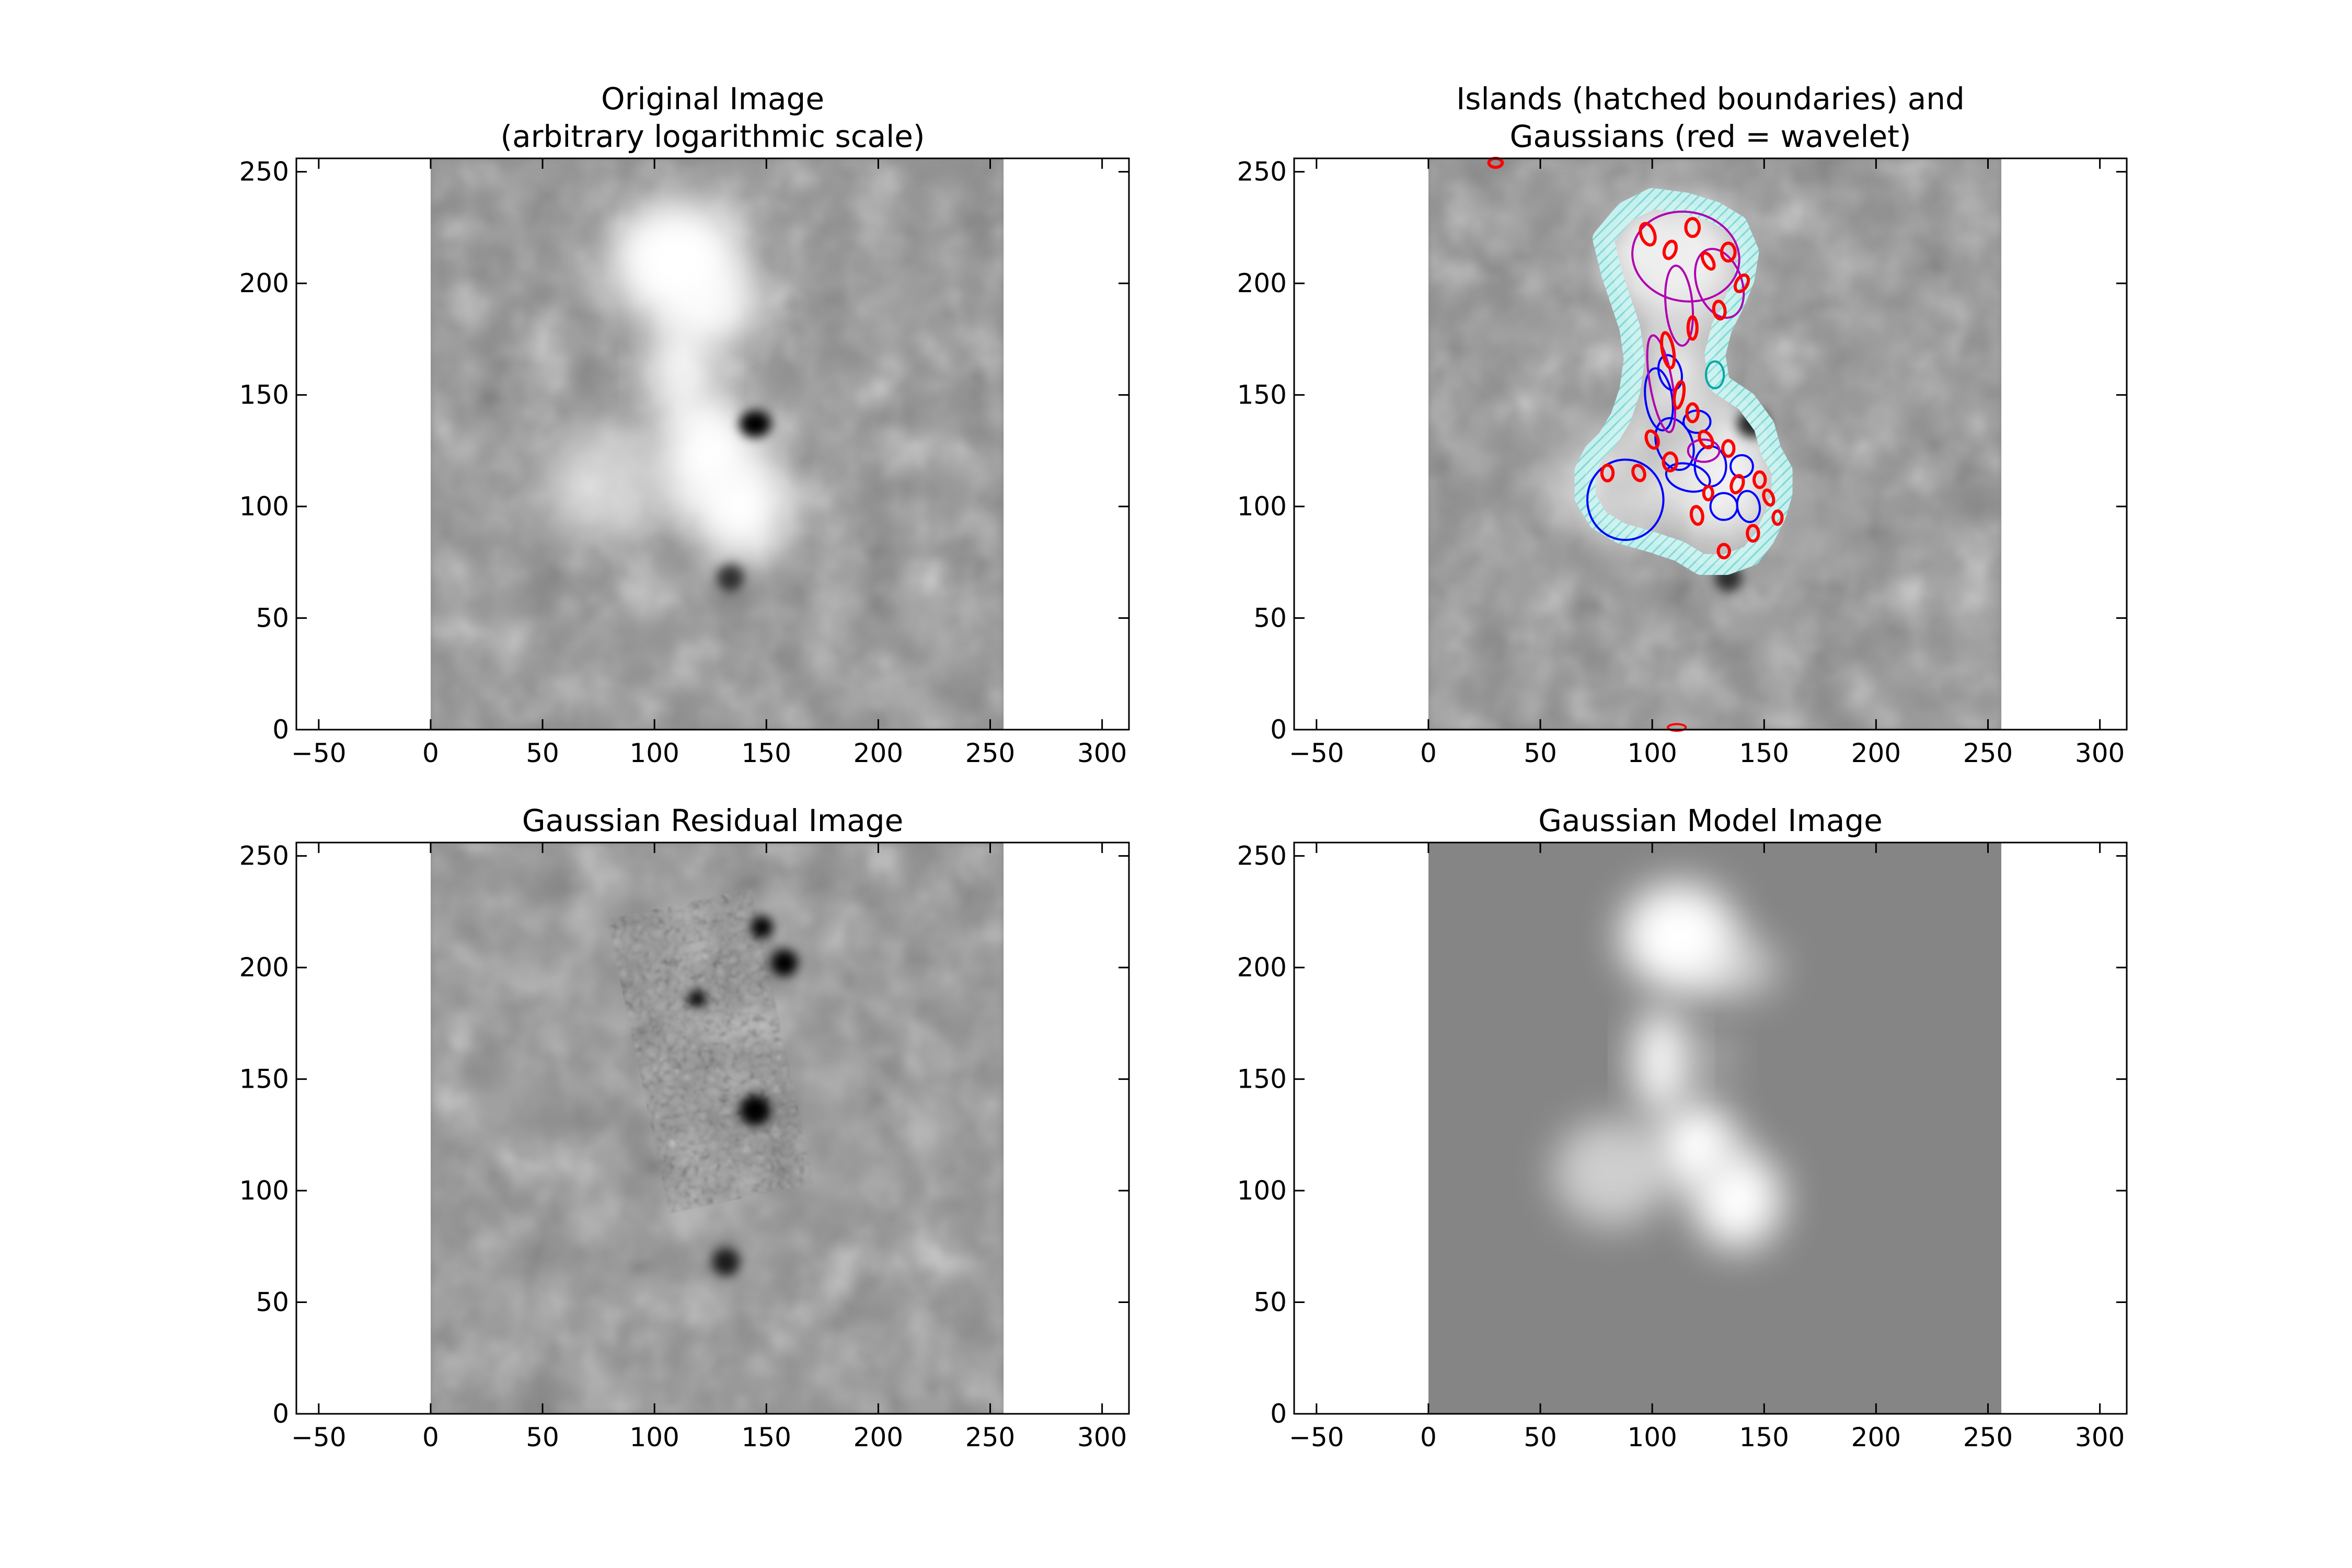 This screenshot has height=1568, width=2352. I want to click on panel-title: (arbitrary logarithmic scale), so click(712, 136).